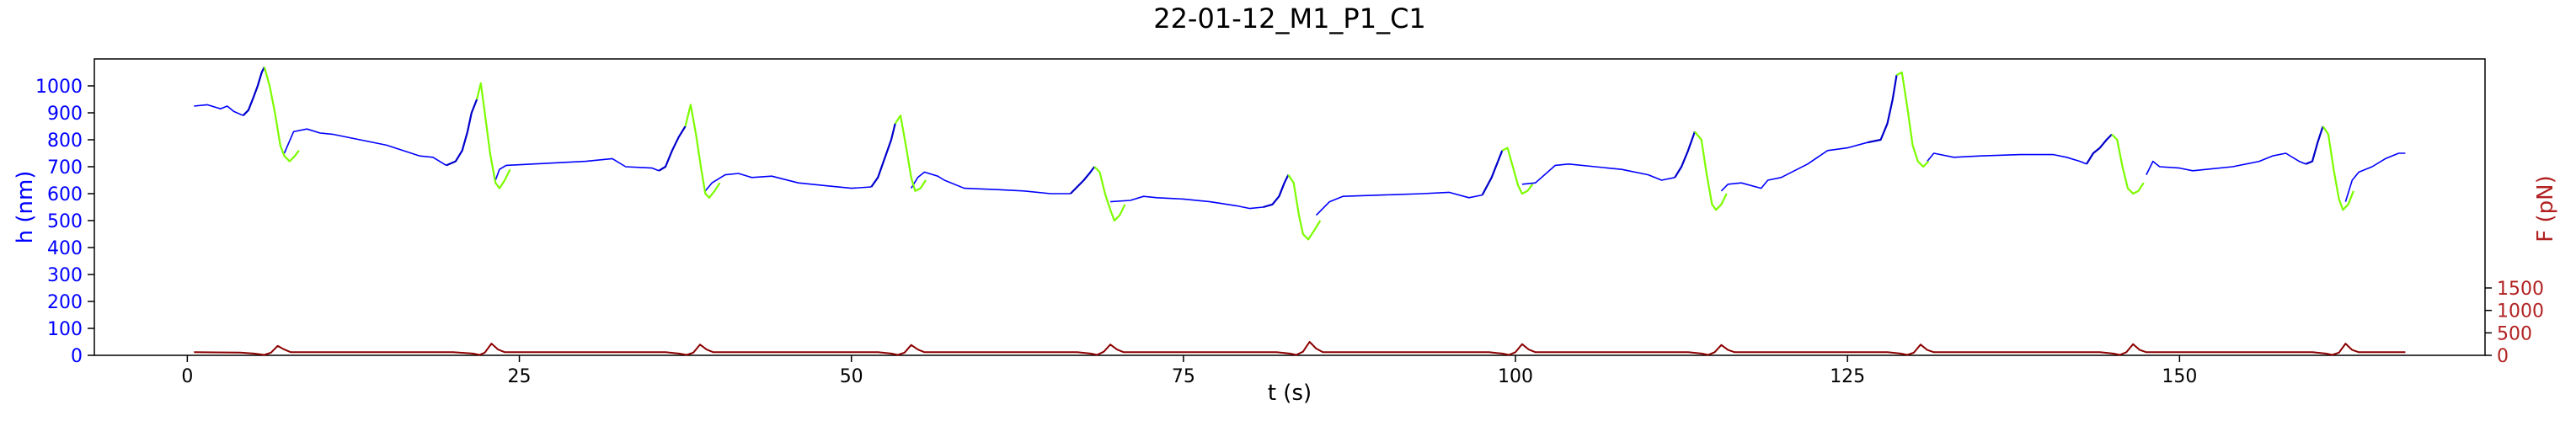 Image resolution: width=2576 pixels, height=421 pixels. What do you see at coordinates (59, 87) in the screenshot?
I see `y-left-tick-label: 1000` at bounding box center [59, 87].